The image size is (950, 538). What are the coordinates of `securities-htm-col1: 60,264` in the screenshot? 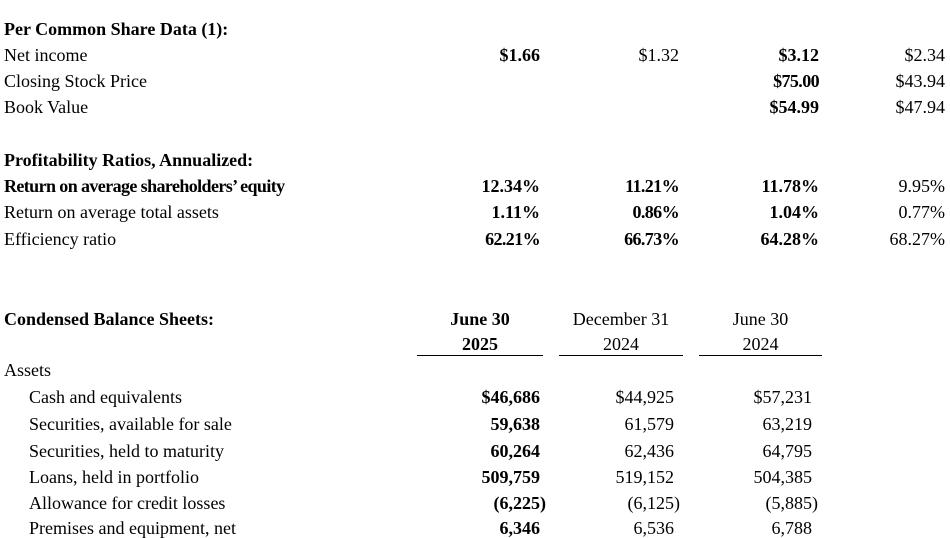 It's located at (515, 451).